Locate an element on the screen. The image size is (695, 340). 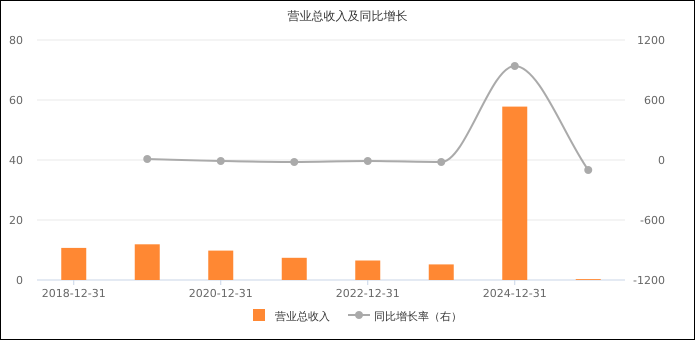
y2-tick-label: -1200 is located at coordinates (649, 280).